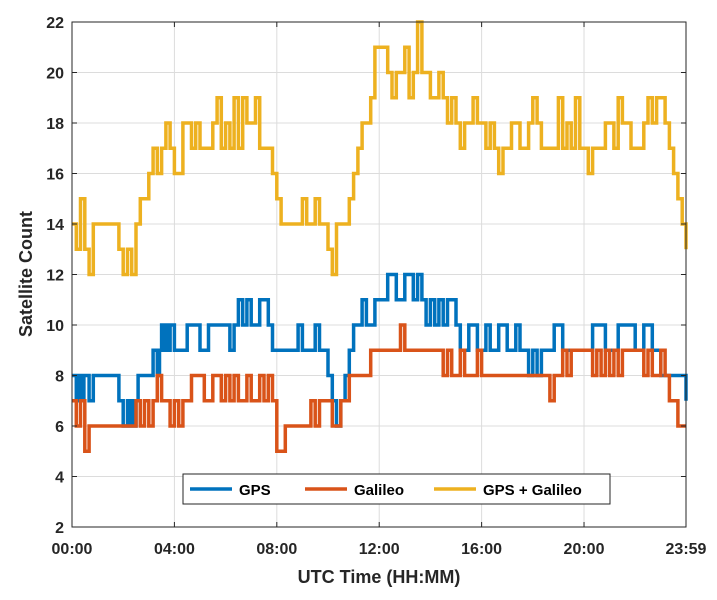 The width and height of the screenshot is (717, 600). Describe the element at coordinates (55, 326) in the screenshot. I see `y-tick-label: 10` at that location.